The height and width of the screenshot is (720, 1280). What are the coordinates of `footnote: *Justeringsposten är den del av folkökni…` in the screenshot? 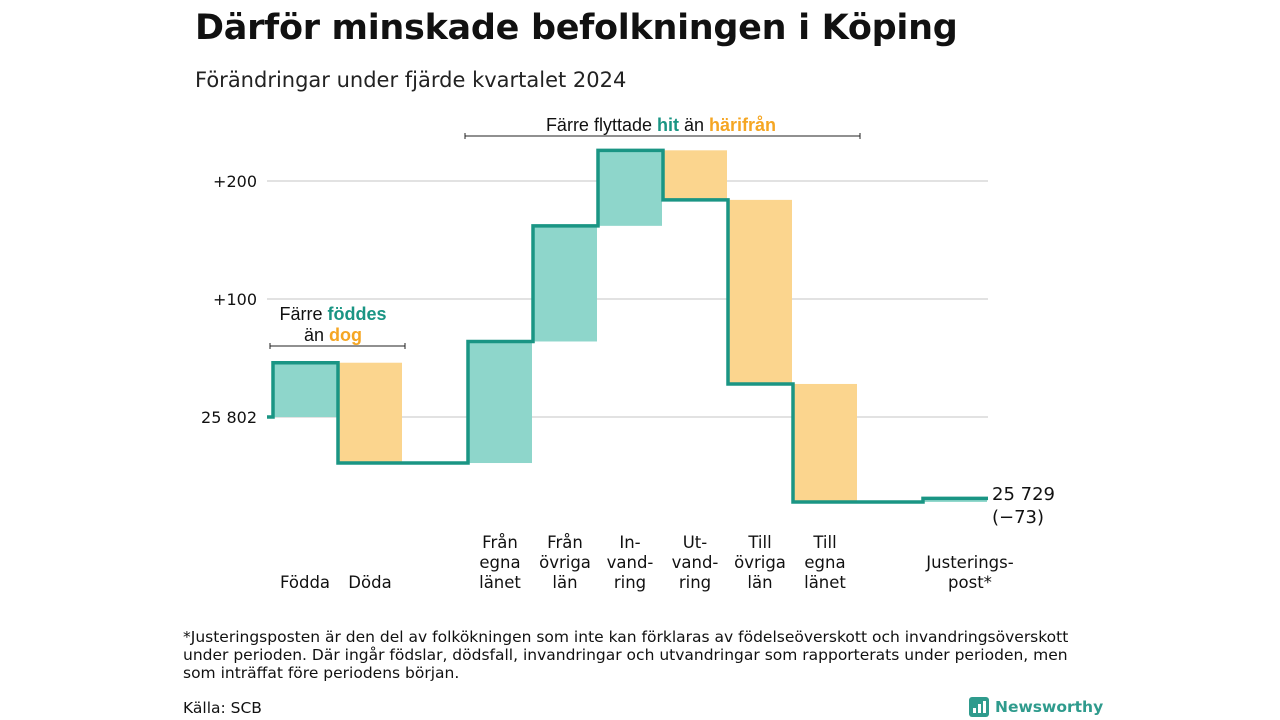 It's located at (626, 655).